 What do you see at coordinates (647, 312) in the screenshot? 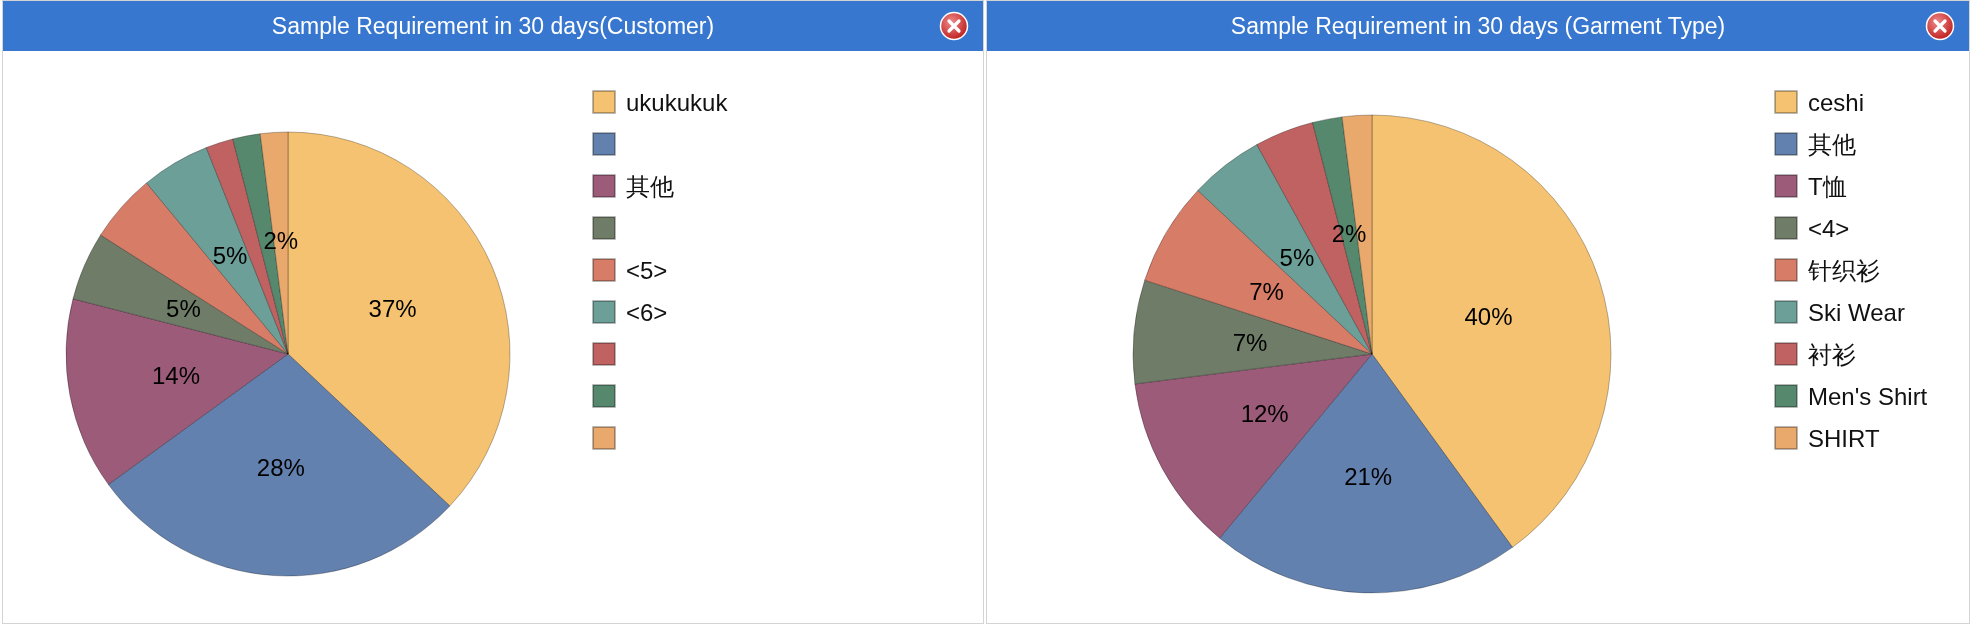
I see `legend-label: <6>` at bounding box center [647, 312].